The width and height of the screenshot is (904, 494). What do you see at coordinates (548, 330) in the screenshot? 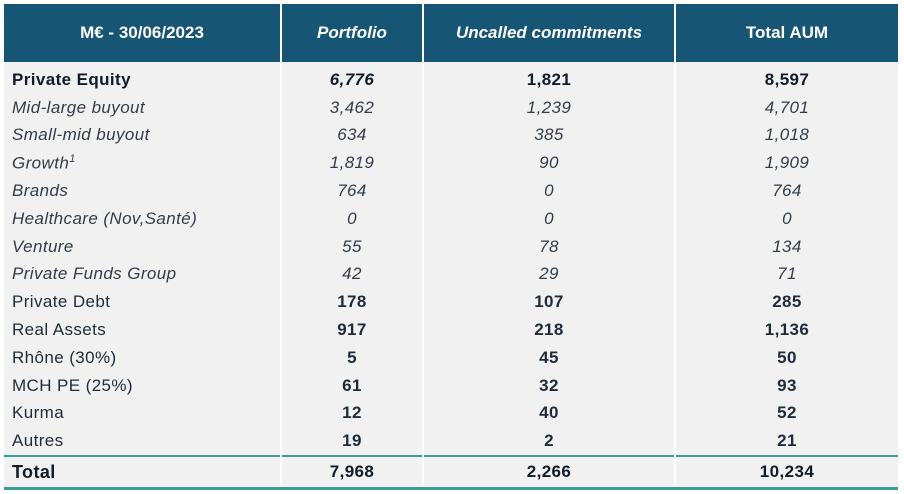
I see `cell-uncalled: 218` at bounding box center [548, 330].